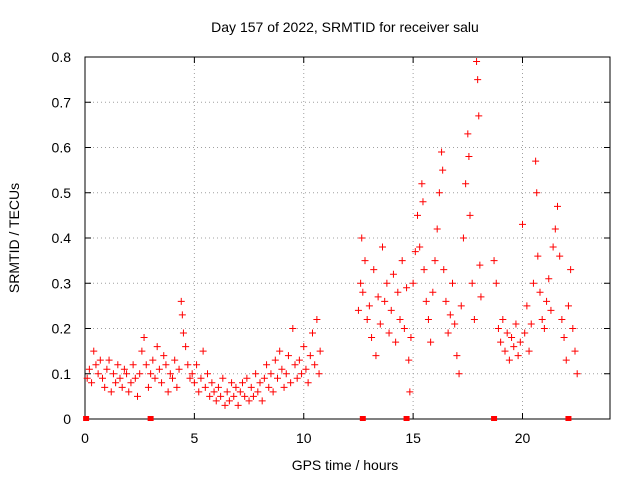 The width and height of the screenshot is (640, 480). What do you see at coordinates (494, 418) in the screenshot?
I see `baseline-marker` at bounding box center [494, 418].